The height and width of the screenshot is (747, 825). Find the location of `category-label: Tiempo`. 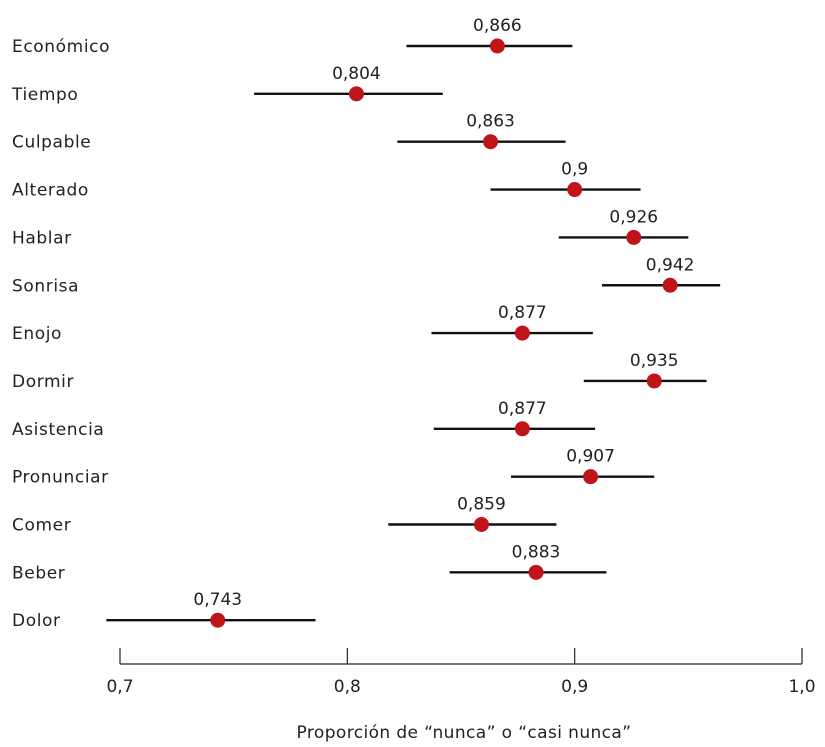

category-label: Tiempo is located at coordinates (44, 95).